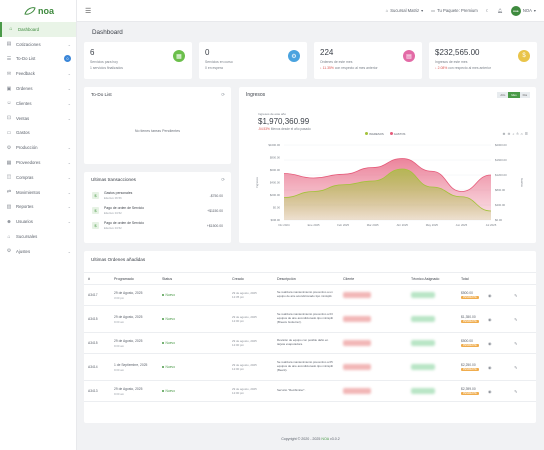  I want to click on sidebar-item-compras: ◫ Compras ⌄, so click(38, 177).